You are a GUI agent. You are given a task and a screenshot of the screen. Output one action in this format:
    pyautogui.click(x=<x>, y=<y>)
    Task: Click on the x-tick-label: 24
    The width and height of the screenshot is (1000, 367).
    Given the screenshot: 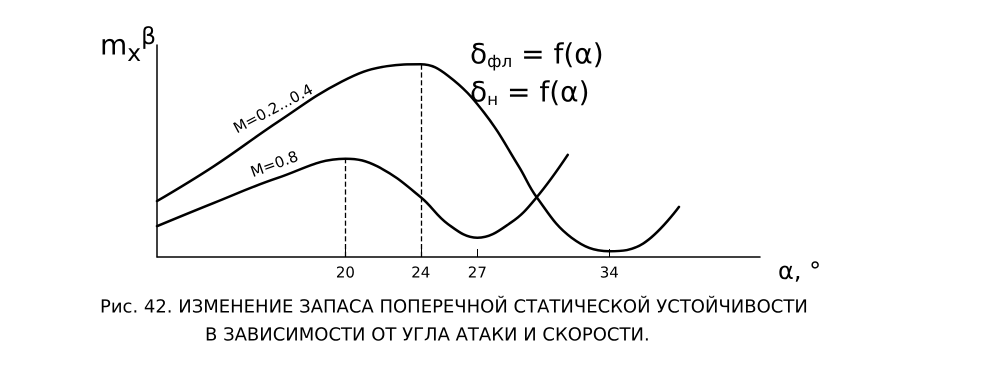 What is the action you would take?
    pyautogui.click(x=420, y=273)
    